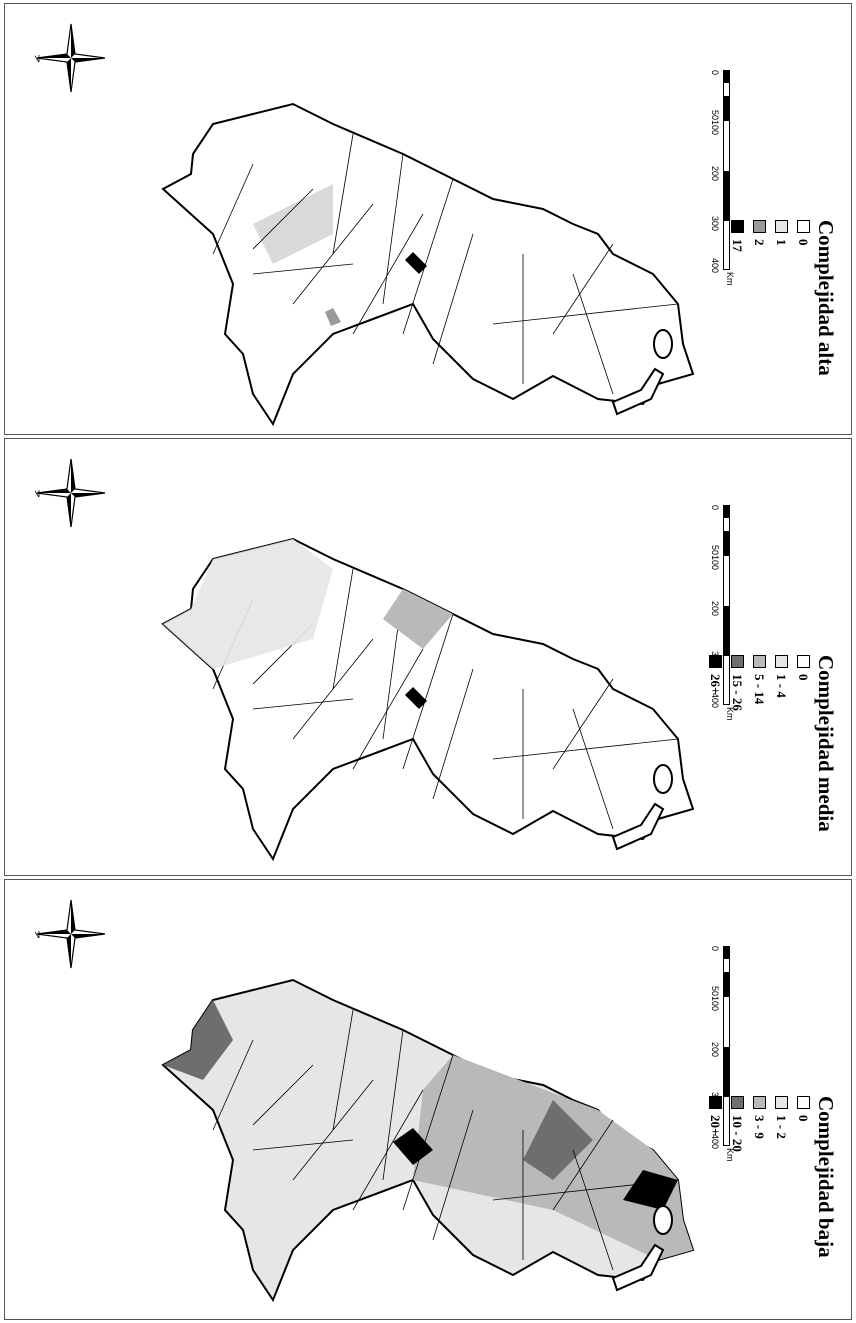 The width and height of the screenshot is (856, 1323). Describe the element at coordinates (759, 691) in the screenshot. I see `legend-item: 5 - 14` at that location.